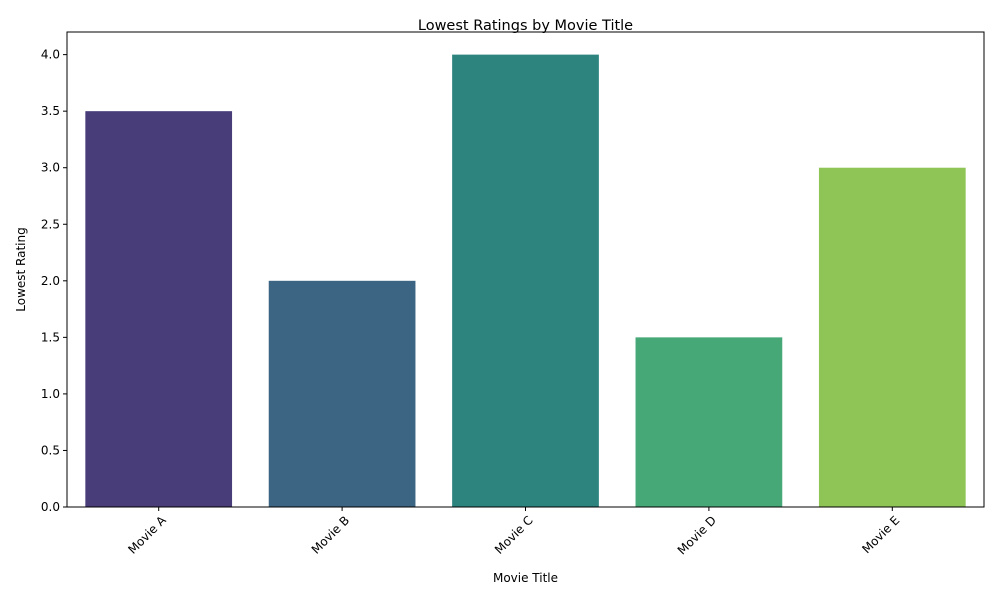  What do you see at coordinates (50, 168) in the screenshot?
I see `y-tick-label: 3.0` at bounding box center [50, 168].